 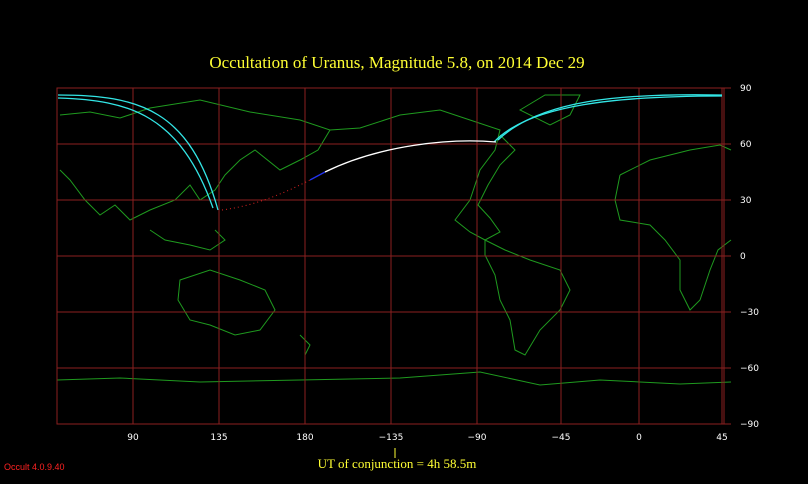 What do you see at coordinates (317, 176) in the screenshot?
I see `twilight-path` at bounding box center [317, 176].